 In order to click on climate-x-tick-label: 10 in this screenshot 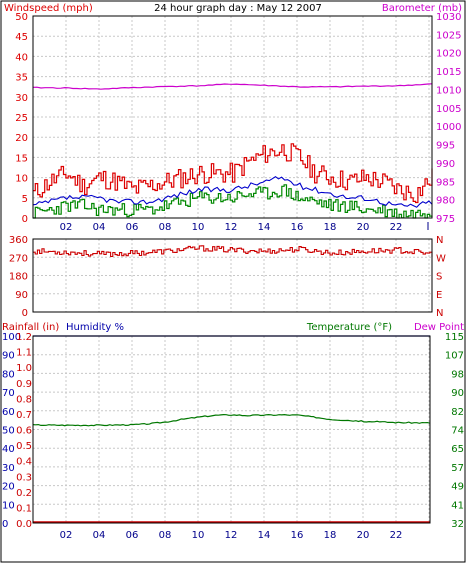, I will do `click(198, 535)`.